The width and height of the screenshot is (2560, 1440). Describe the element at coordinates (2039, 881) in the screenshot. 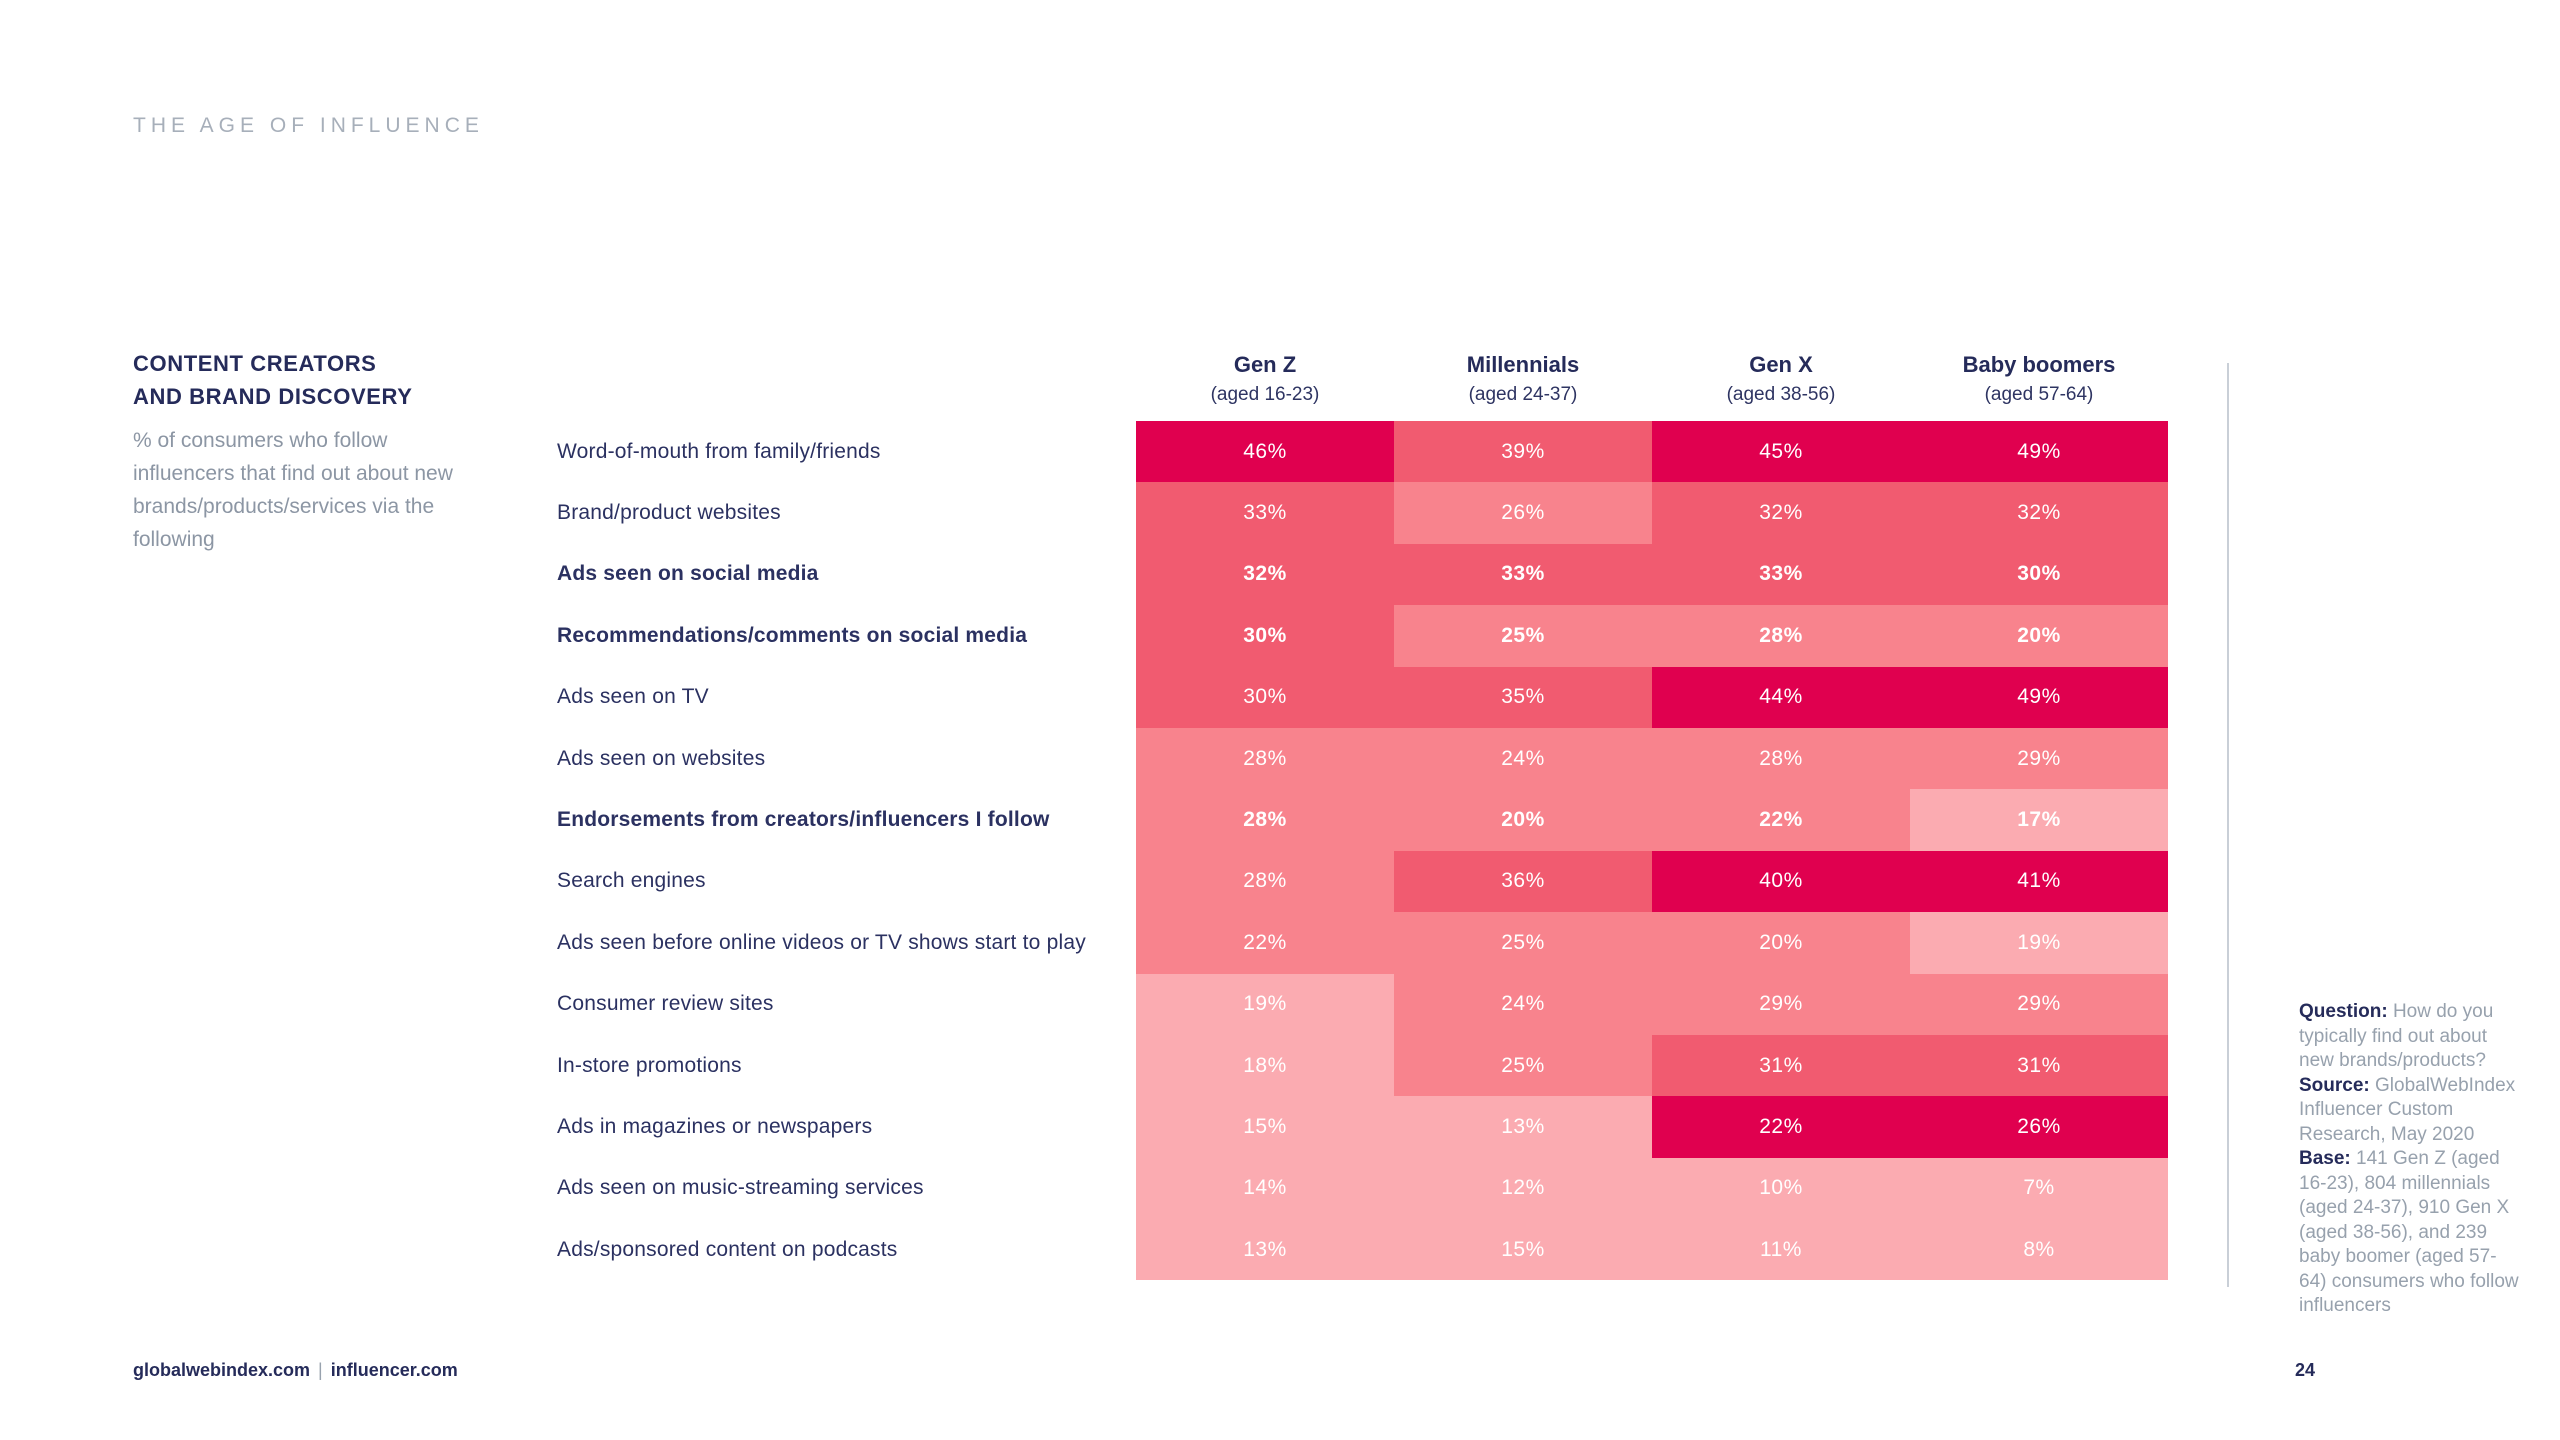

I see `heat-cell: 41%` at that location.